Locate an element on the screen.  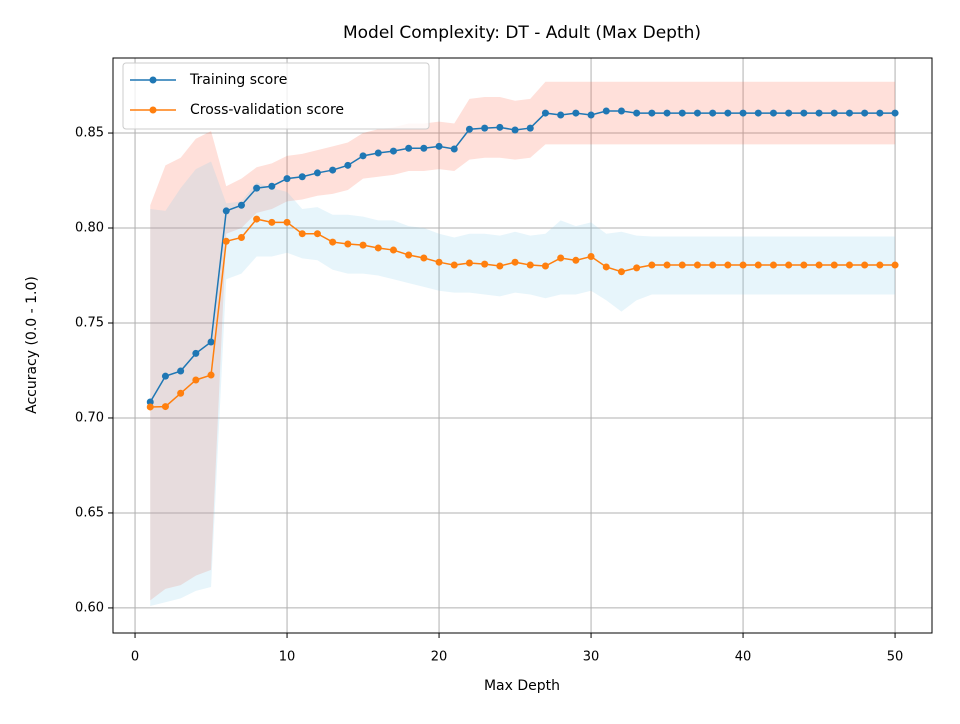
legend-label: Training score is located at coordinates (238, 80).